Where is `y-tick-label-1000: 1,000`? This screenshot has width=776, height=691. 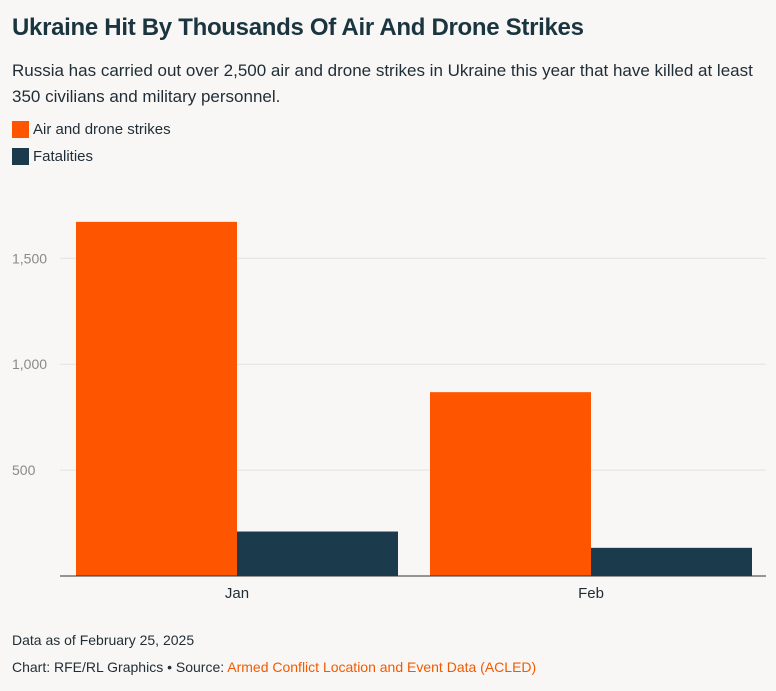
y-tick-label-1000: 1,000 is located at coordinates (29, 364).